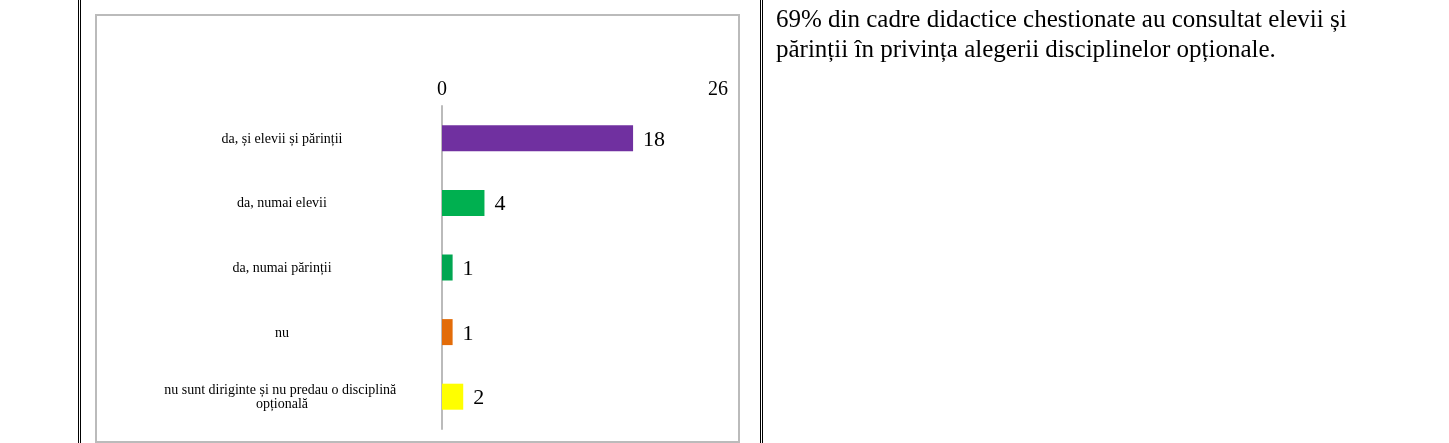 The image size is (1449, 443). What do you see at coordinates (282, 332) in the screenshot?
I see `y-tick-label: nu` at bounding box center [282, 332].